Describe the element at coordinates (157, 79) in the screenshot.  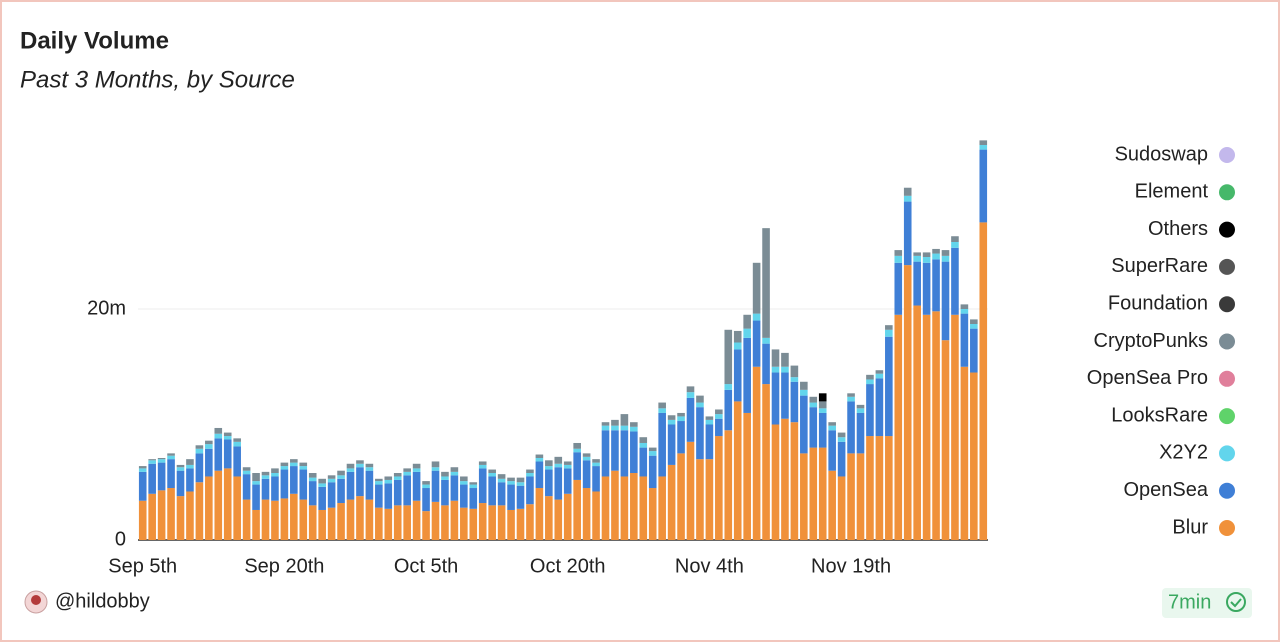
I see `chart-subtitle: Past 3 Months, by Source` at that location.